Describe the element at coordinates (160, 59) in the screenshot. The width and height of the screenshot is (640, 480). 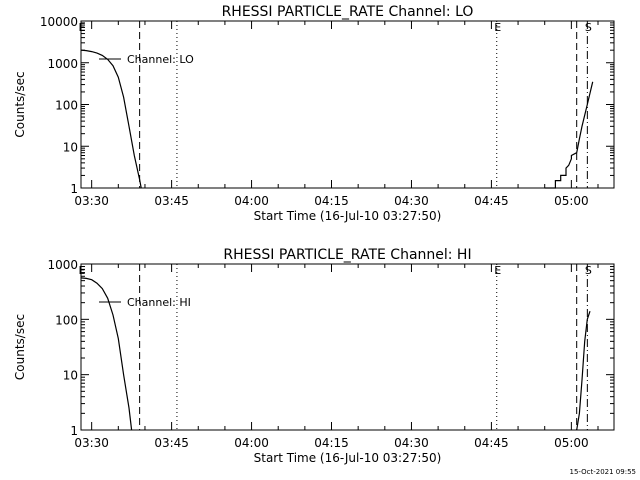
I see `legend-label: Channel: LO` at that location.